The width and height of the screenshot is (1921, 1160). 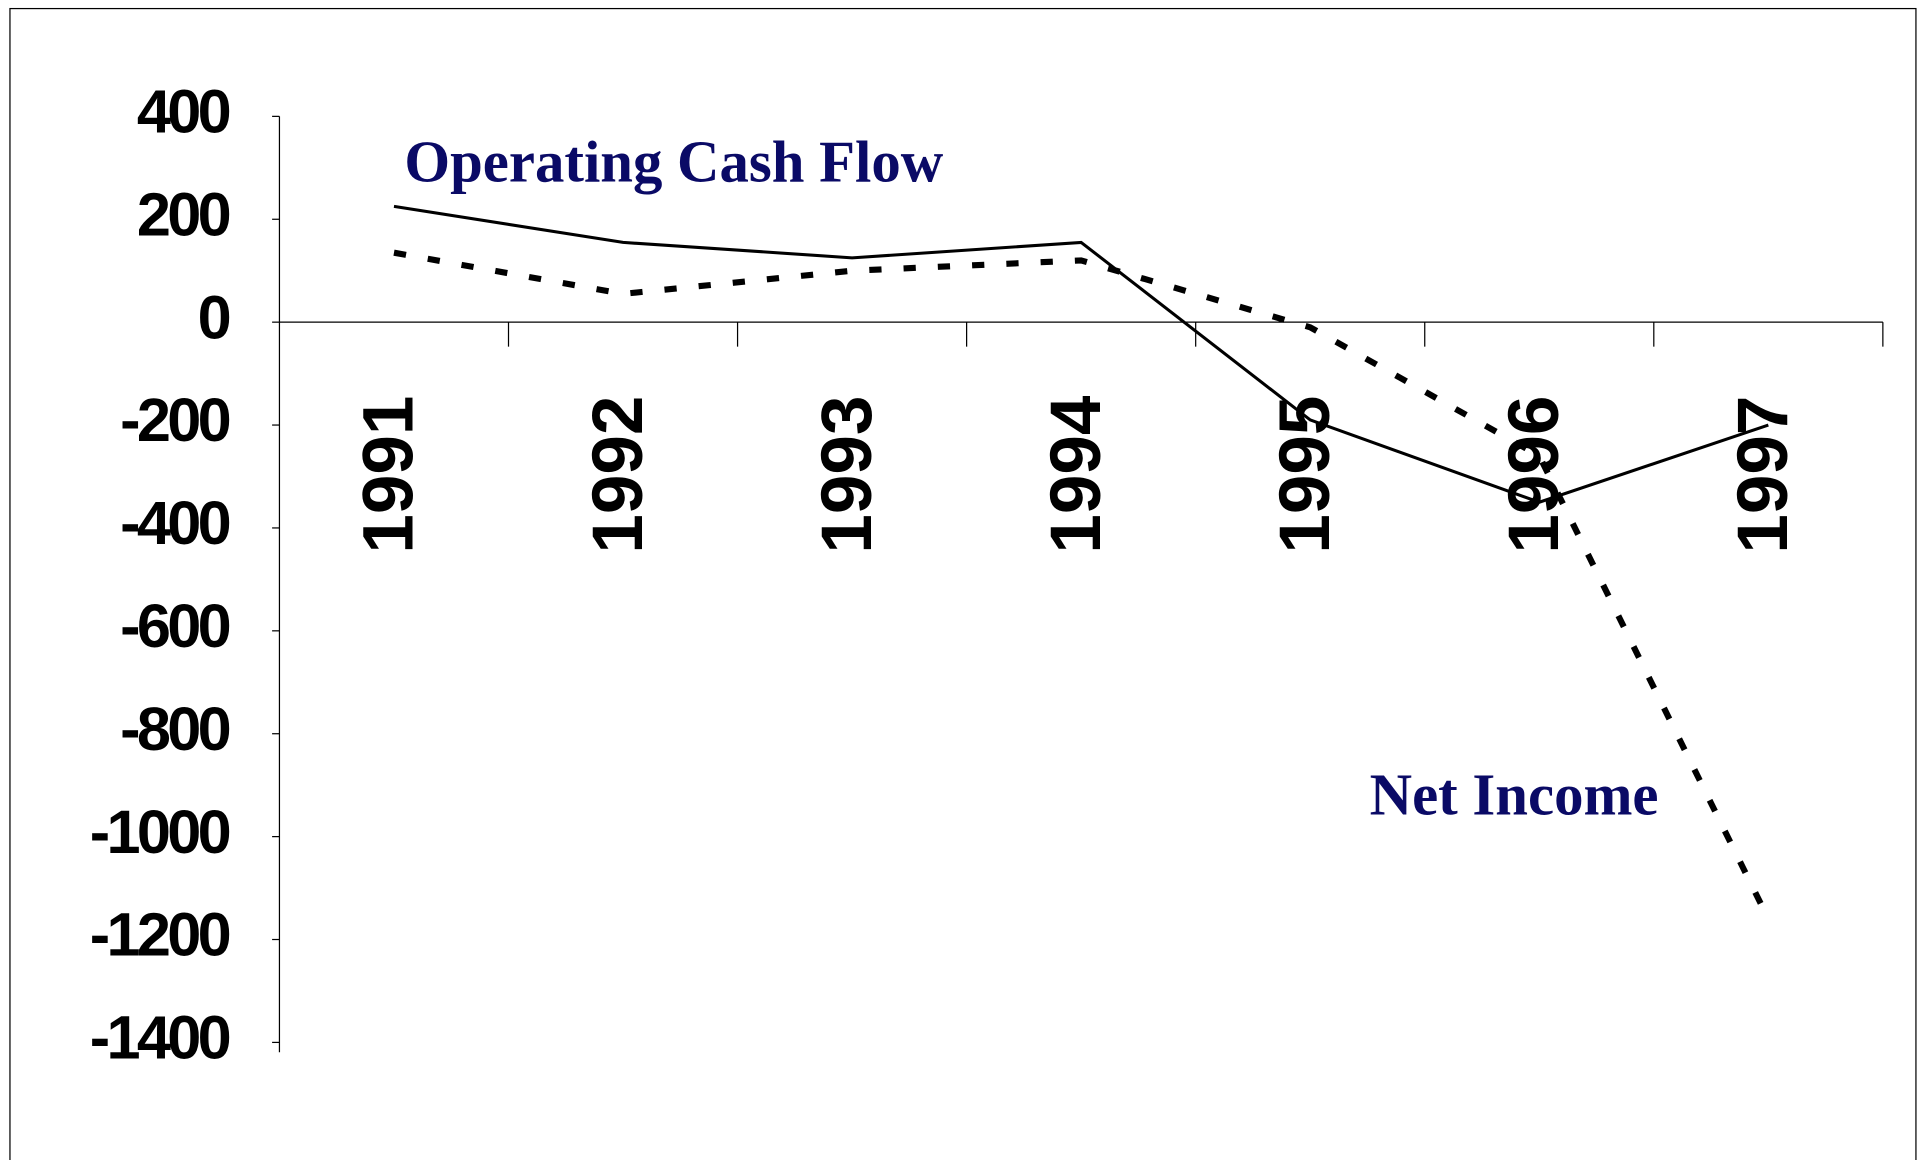 What do you see at coordinates (174, 729) in the screenshot?
I see `y-tick-label: -800` at bounding box center [174, 729].